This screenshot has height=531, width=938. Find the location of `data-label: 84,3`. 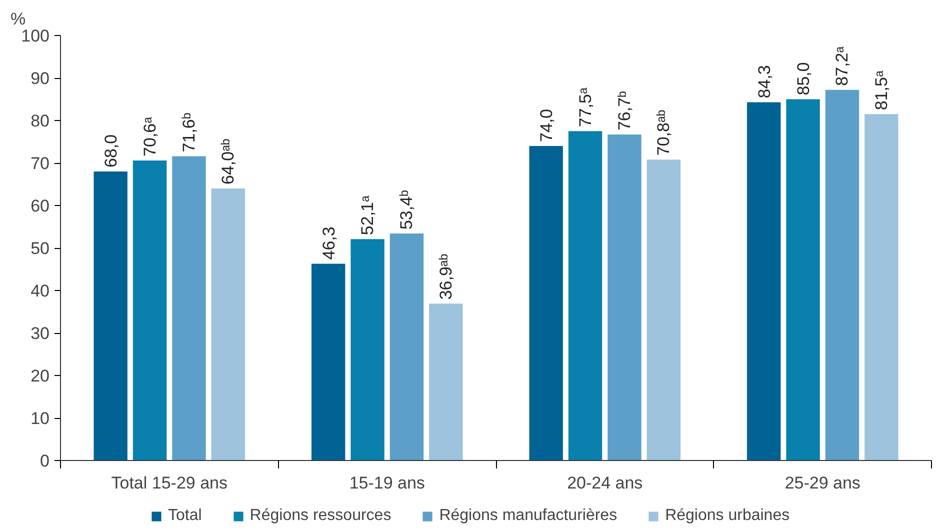

data-label: 84,3 is located at coordinates (764, 81).